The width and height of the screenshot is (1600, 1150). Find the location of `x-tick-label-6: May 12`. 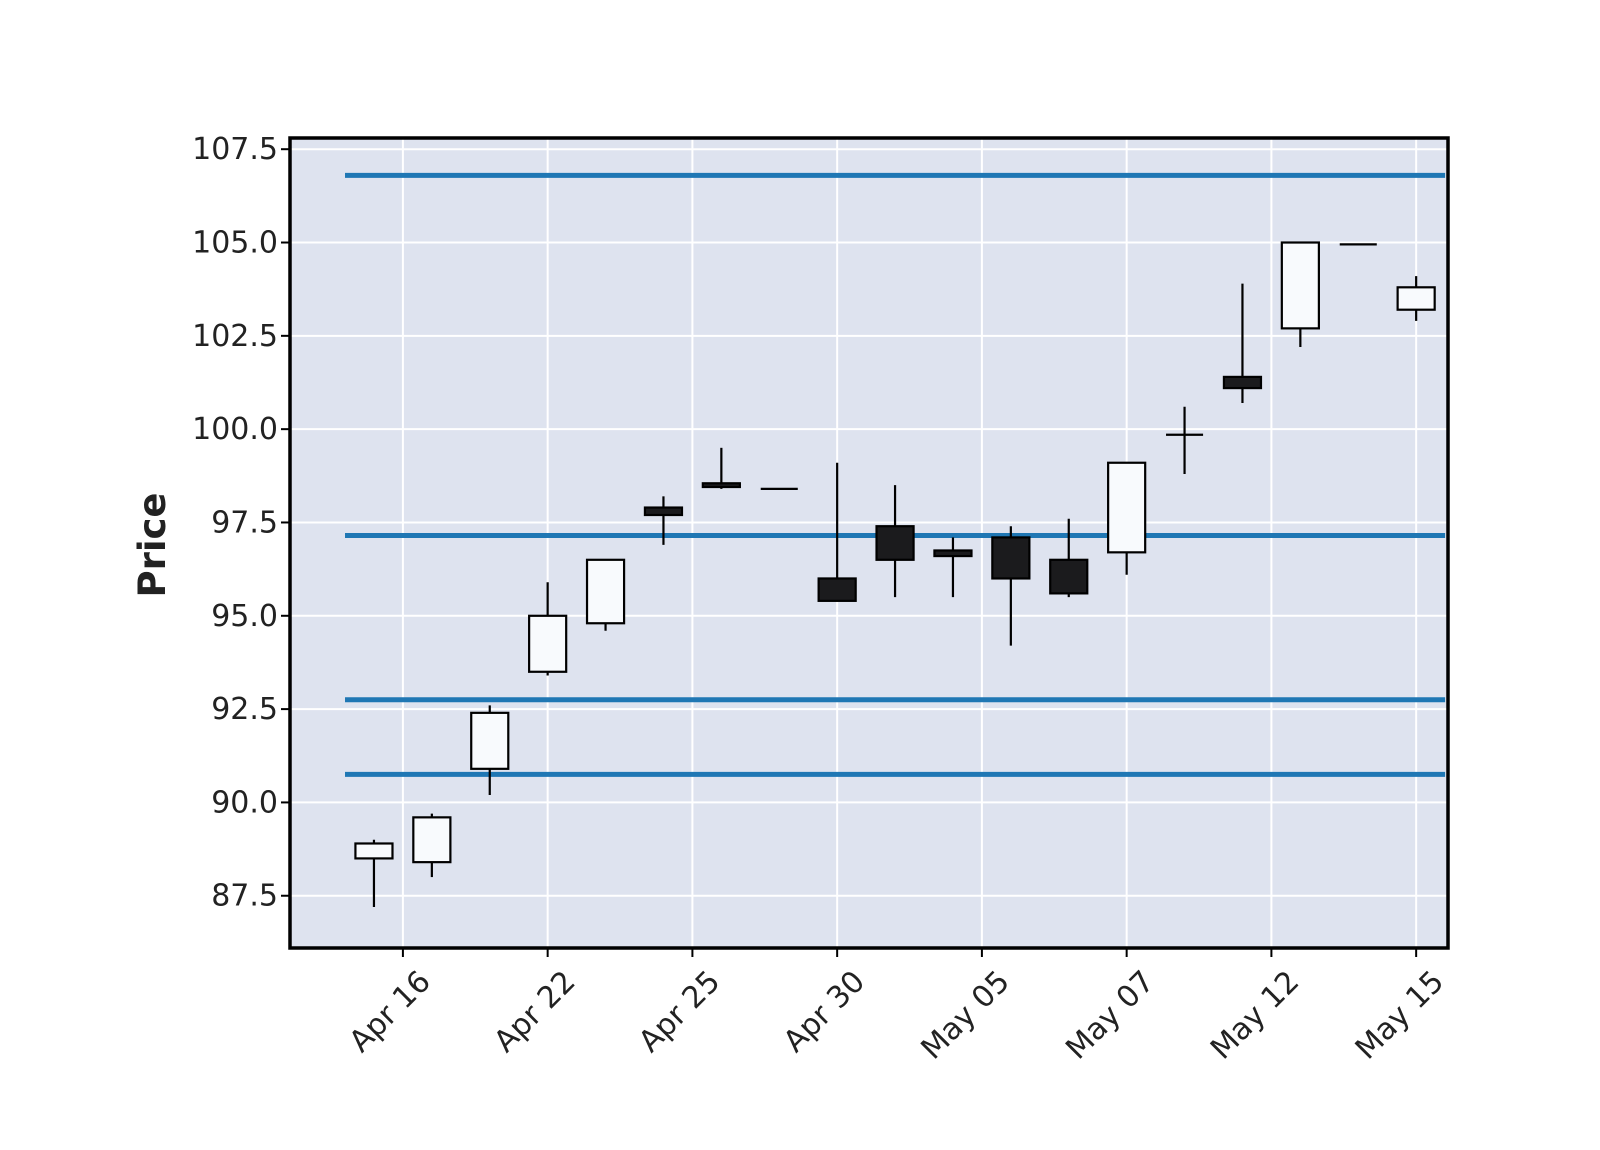

x-tick-label-6: May 12 is located at coordinates (1255, 1015).